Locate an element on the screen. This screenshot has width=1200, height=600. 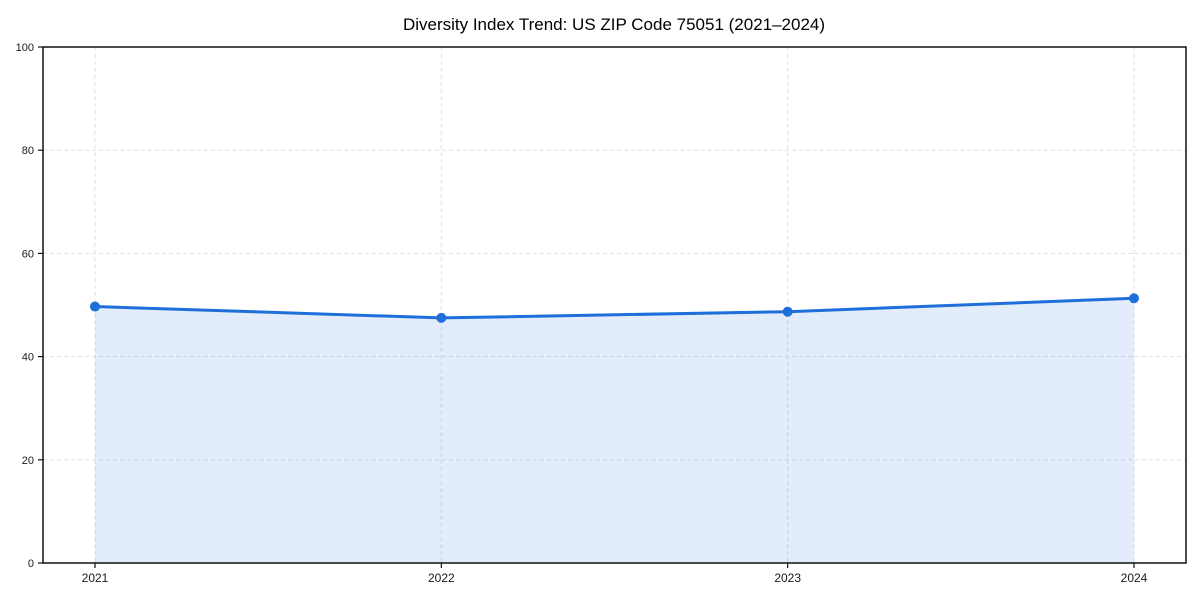
y-axis-tick-label: 60 is located at coordinates (28, 254).